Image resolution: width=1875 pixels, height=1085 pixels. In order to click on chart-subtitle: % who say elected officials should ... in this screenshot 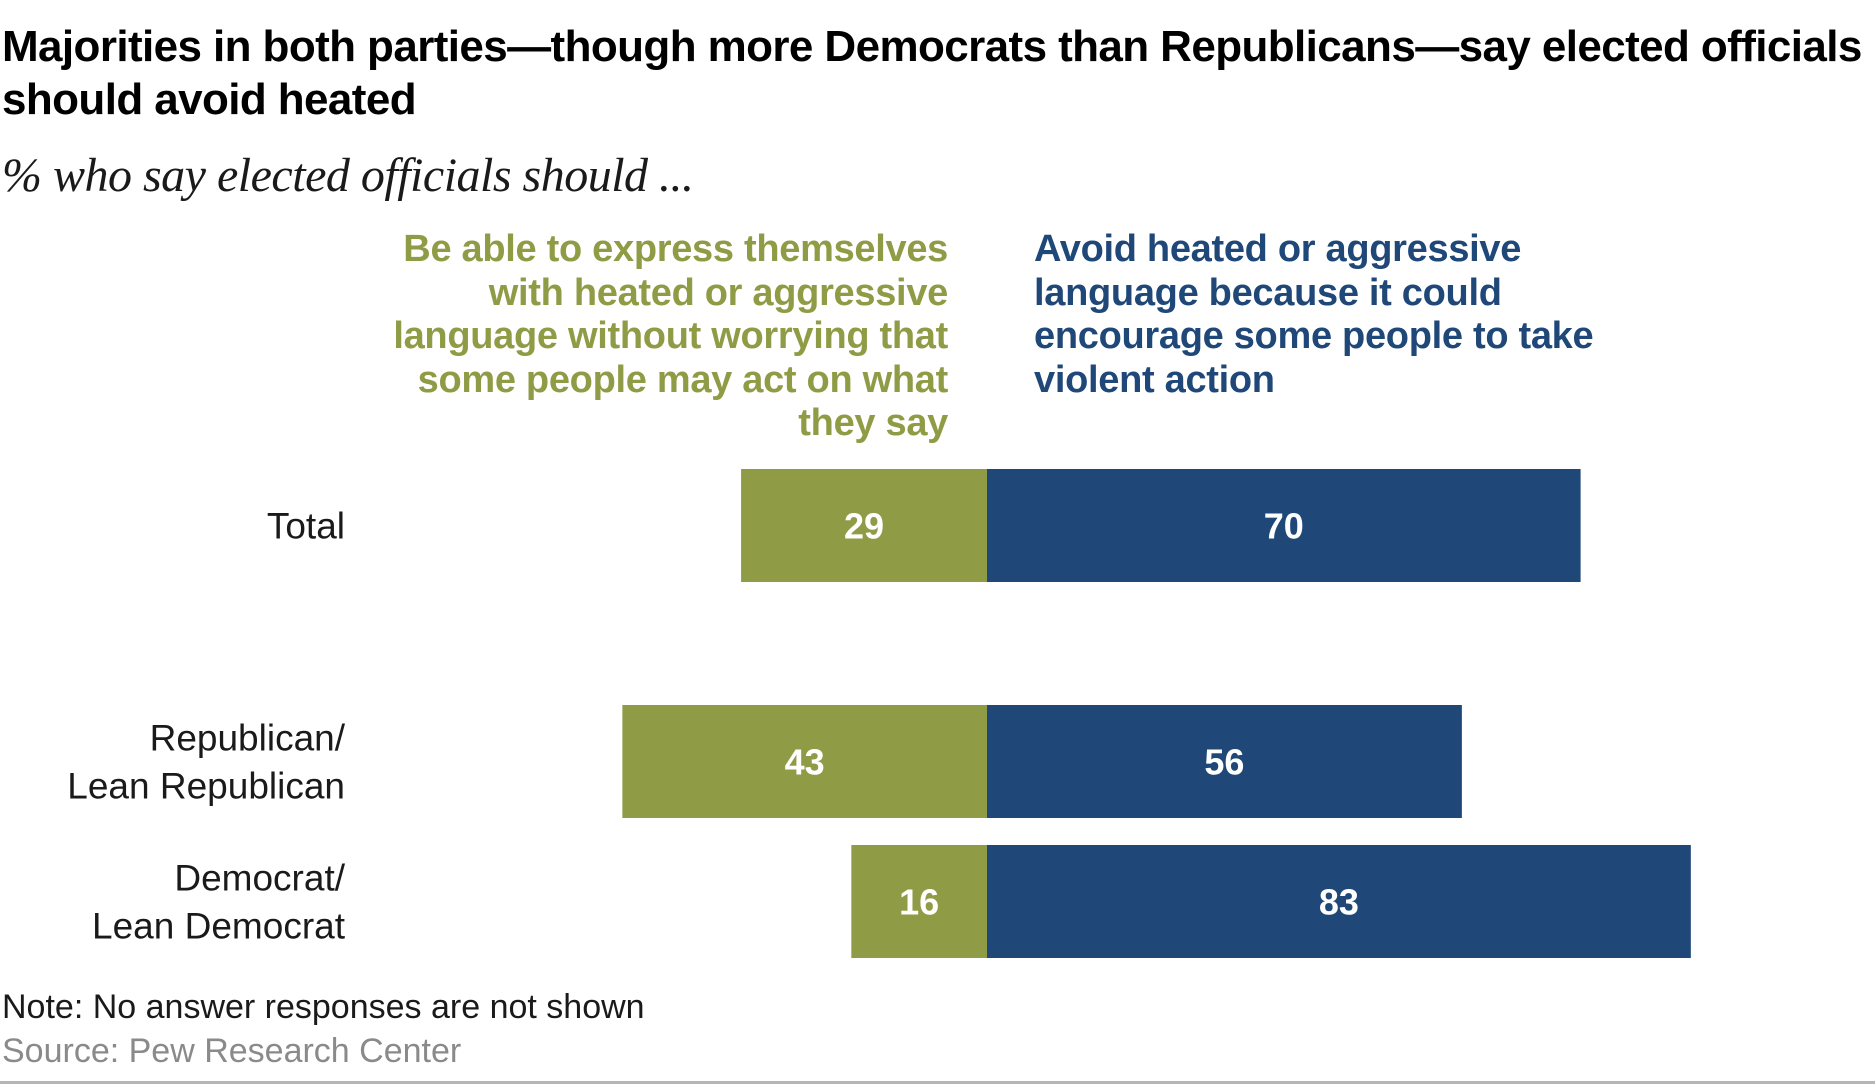, I will do `click(348, 175)`.